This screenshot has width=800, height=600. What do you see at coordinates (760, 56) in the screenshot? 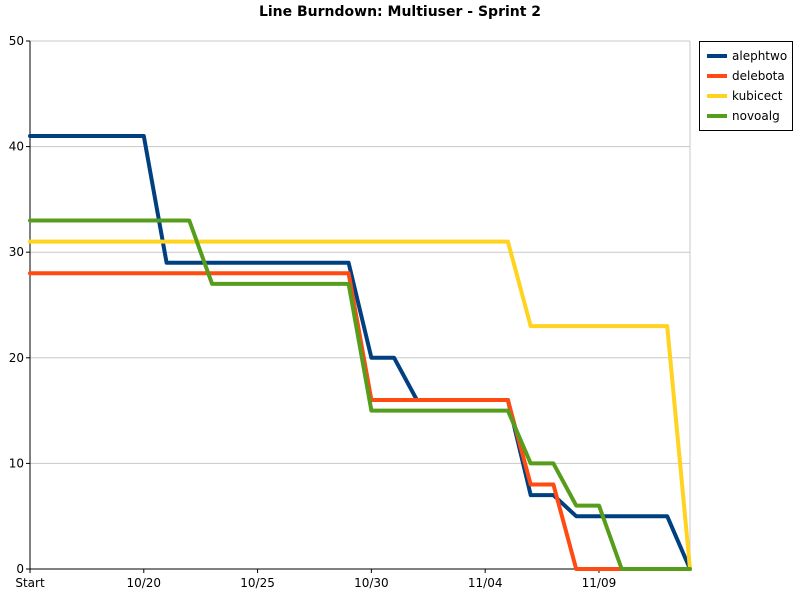
I see `legend-label: alephtwo` at bounding box center [760, 56].